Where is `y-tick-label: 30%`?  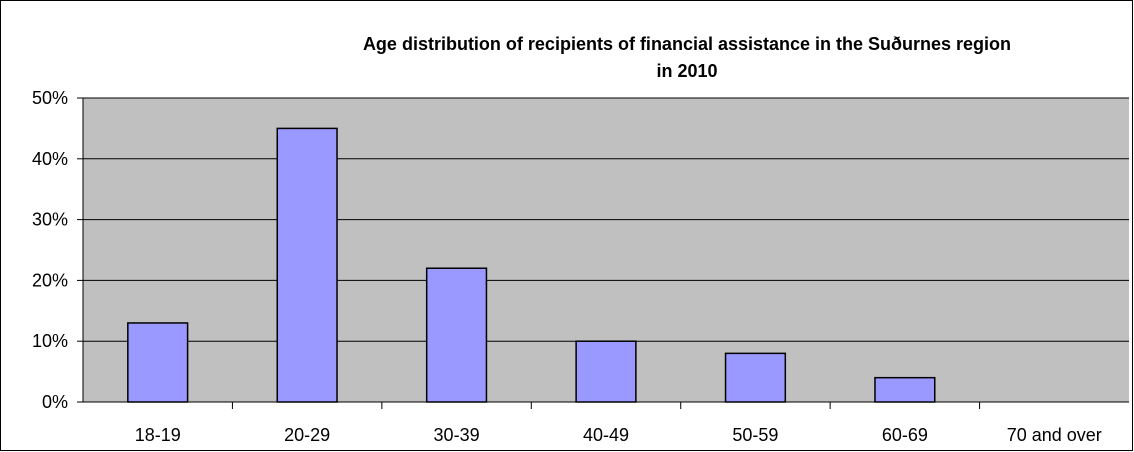
y-tick-label: 30% is located at coordinates (50, 220).